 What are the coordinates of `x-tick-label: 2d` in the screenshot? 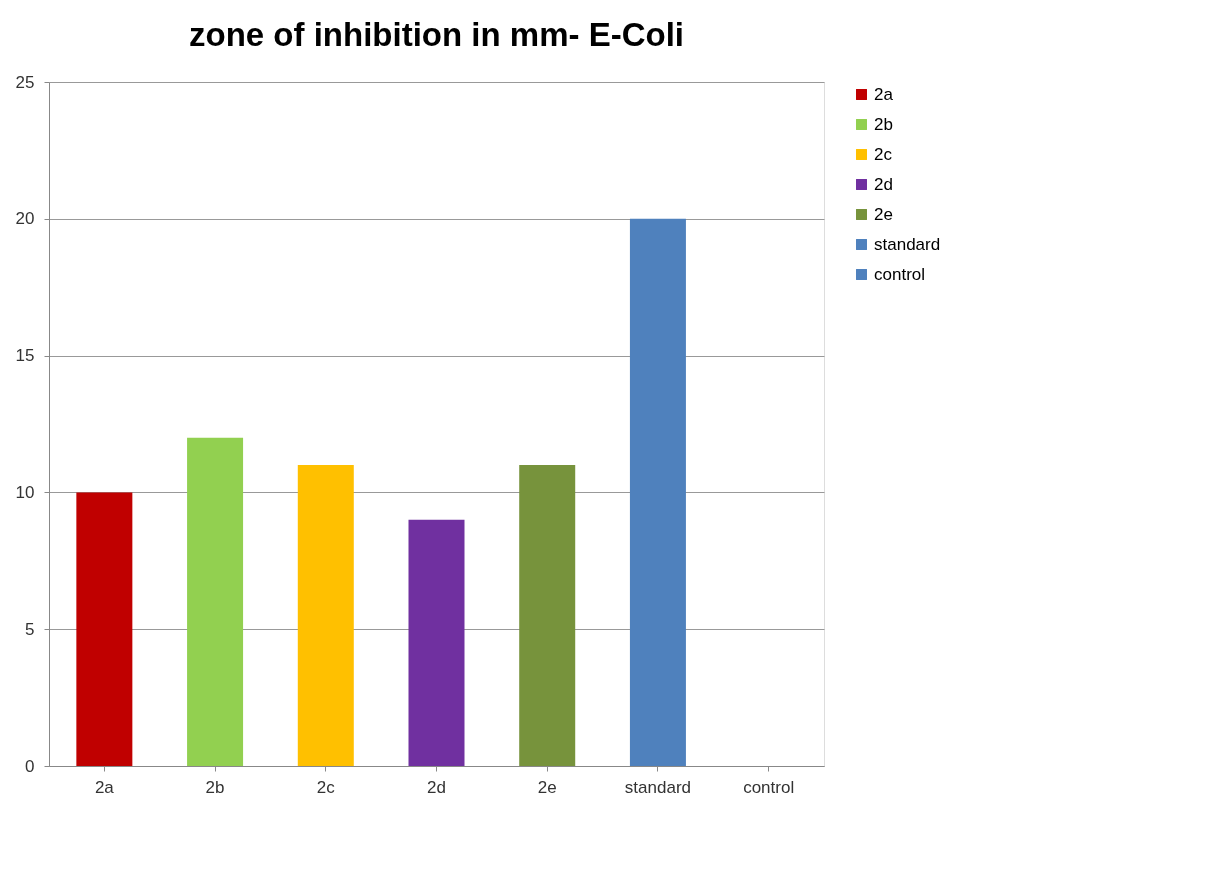 It's located at (436, 787).